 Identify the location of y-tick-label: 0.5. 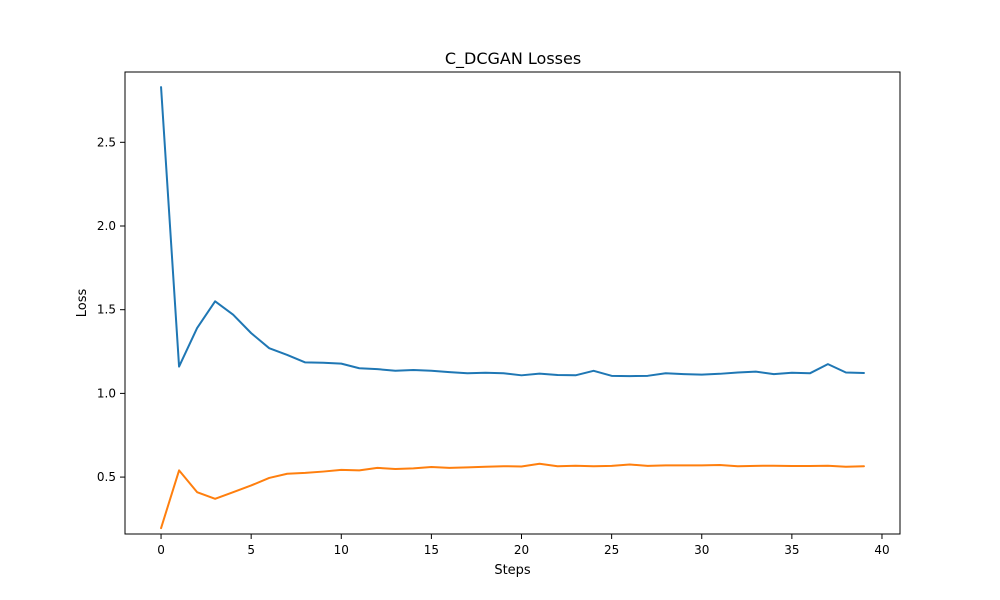
(106, 477).